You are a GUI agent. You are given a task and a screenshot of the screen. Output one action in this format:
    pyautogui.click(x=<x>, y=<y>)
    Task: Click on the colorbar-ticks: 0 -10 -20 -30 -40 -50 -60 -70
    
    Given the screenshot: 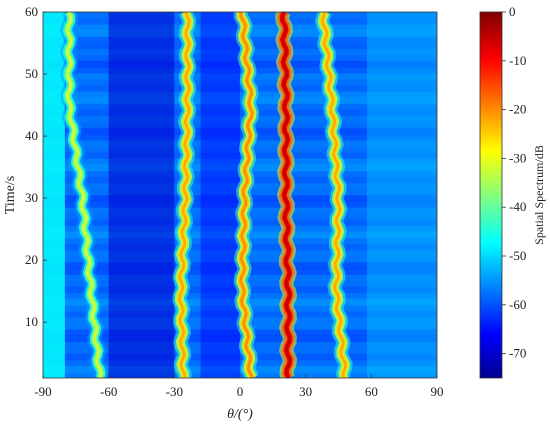 What is the action you would take?
    pyautogui.click(x=514, y=182)
    